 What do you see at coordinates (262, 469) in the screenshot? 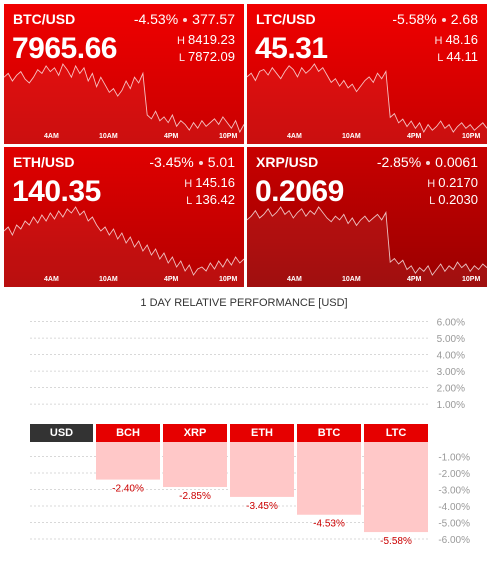
I see `bar-eth` at bounding box center [262, 469].